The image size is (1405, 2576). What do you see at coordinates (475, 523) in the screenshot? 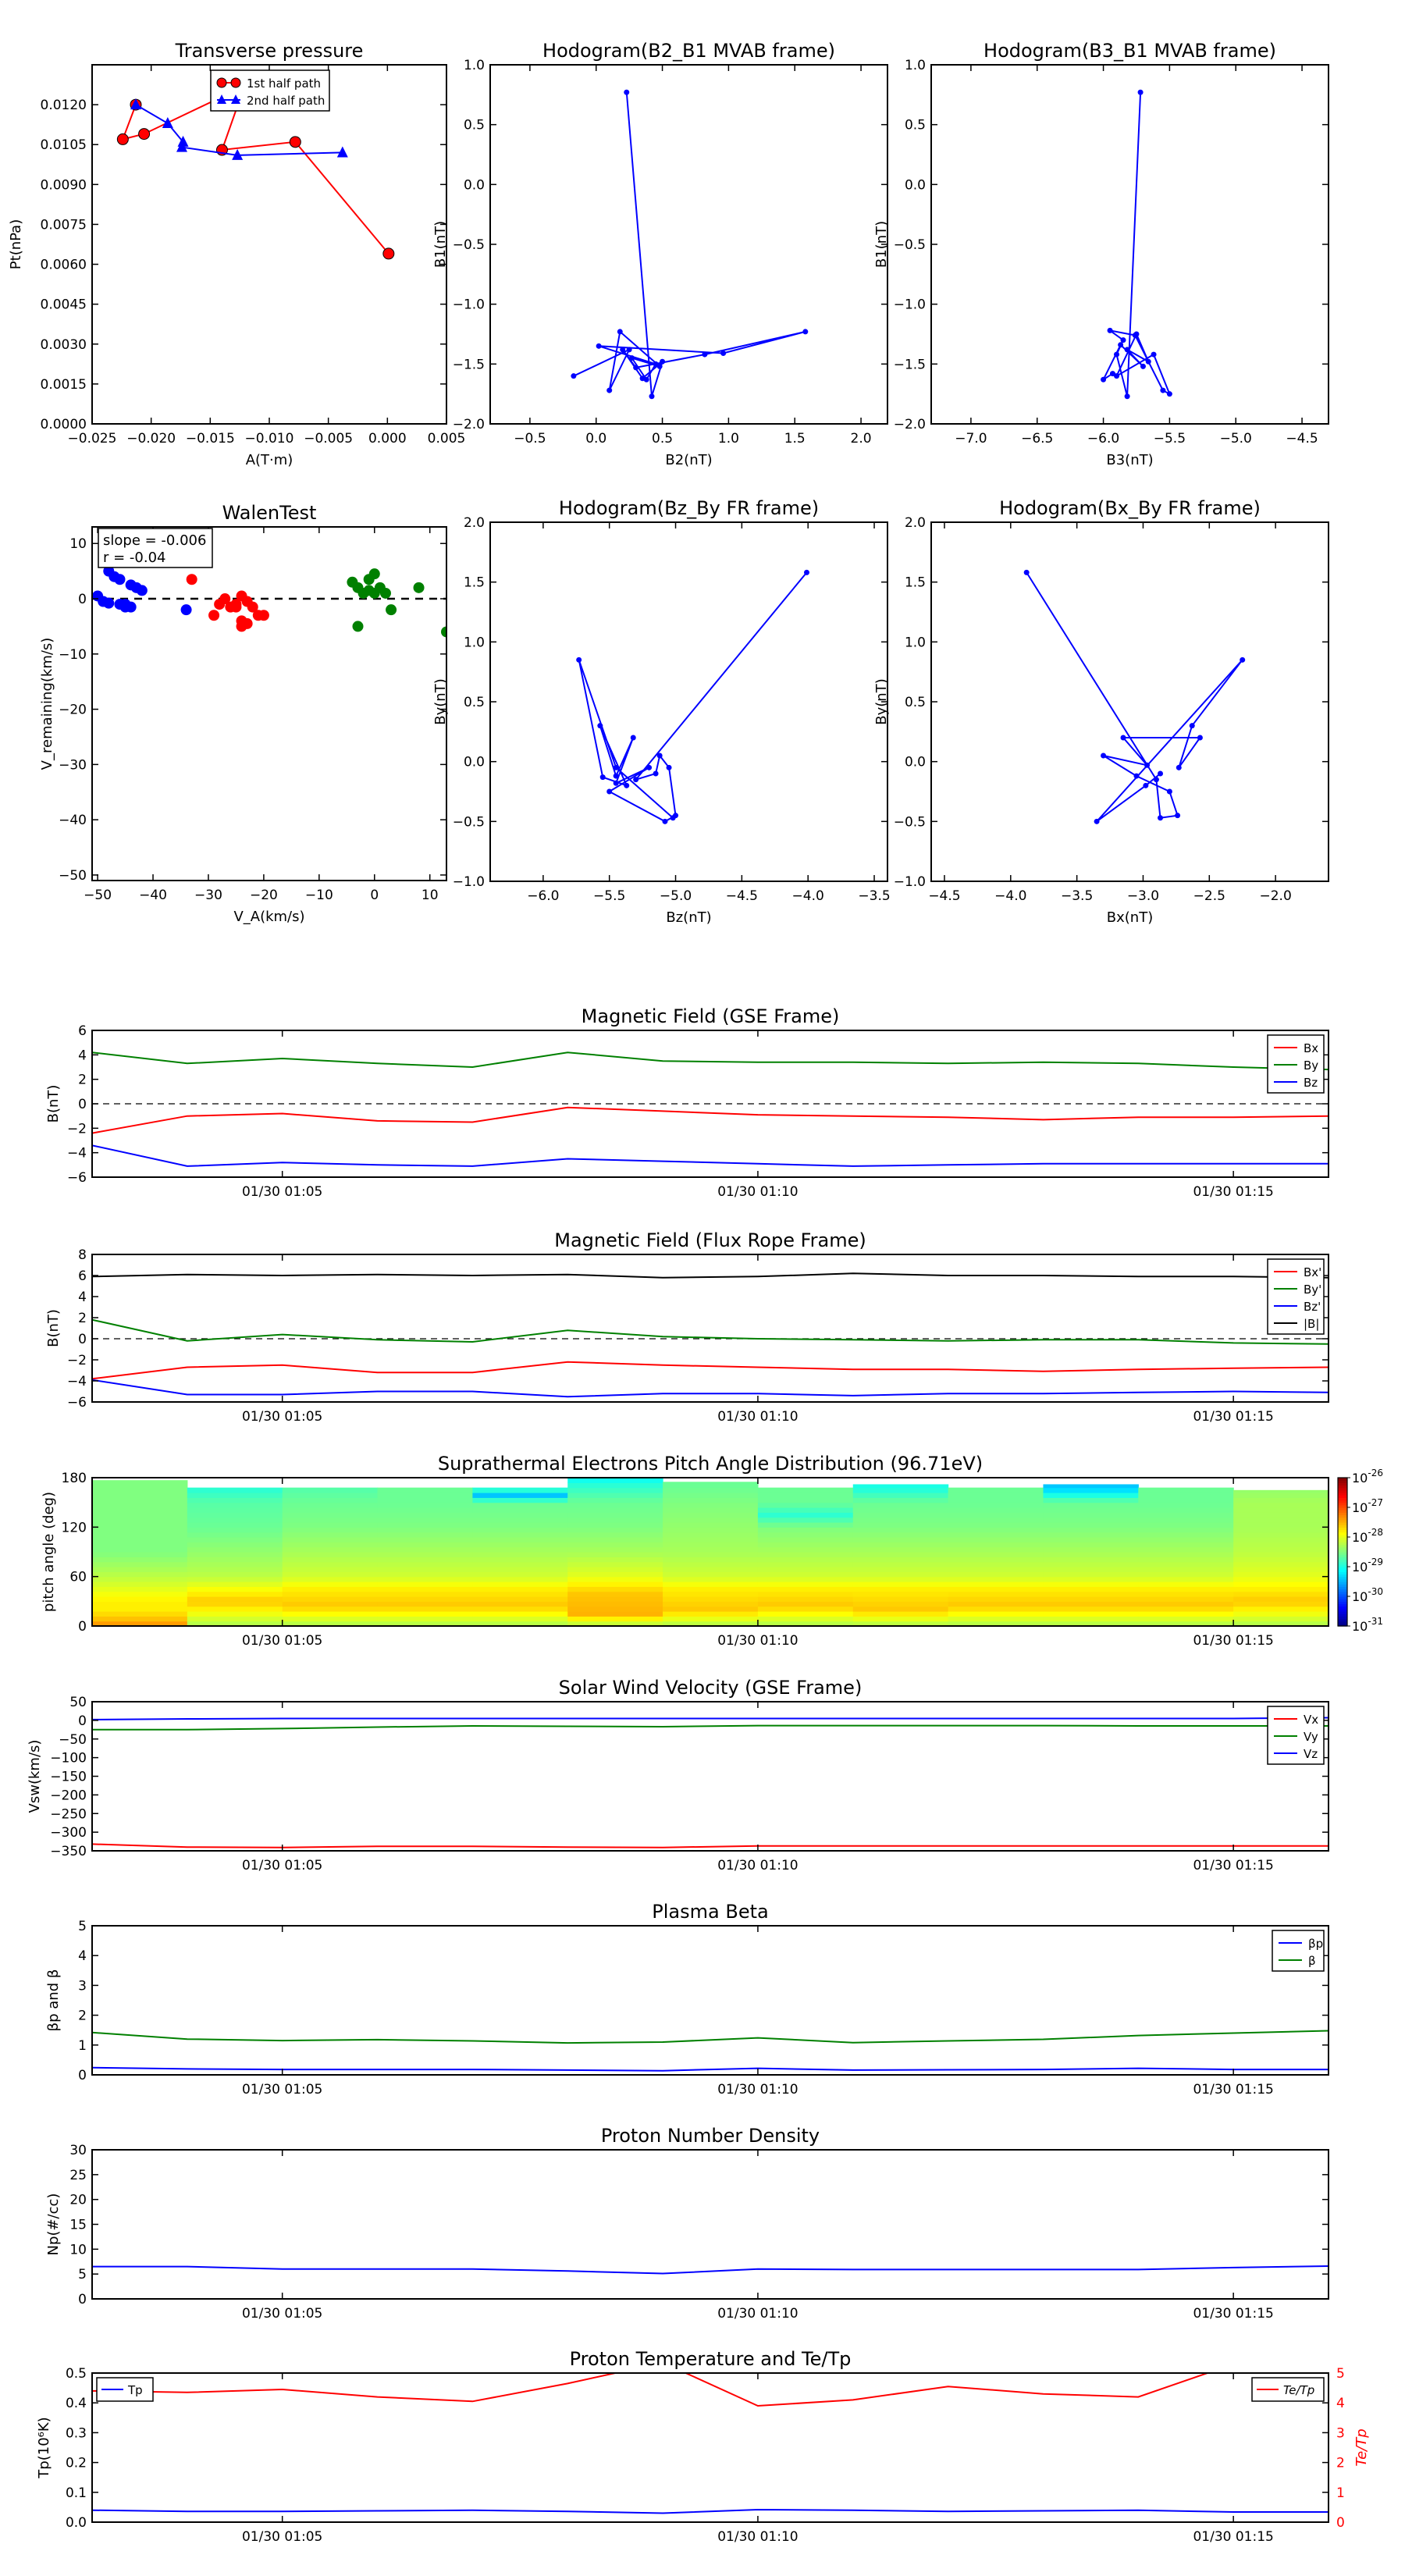
I see `y-tick-label: 2.0` at bounding box center [475, 523].